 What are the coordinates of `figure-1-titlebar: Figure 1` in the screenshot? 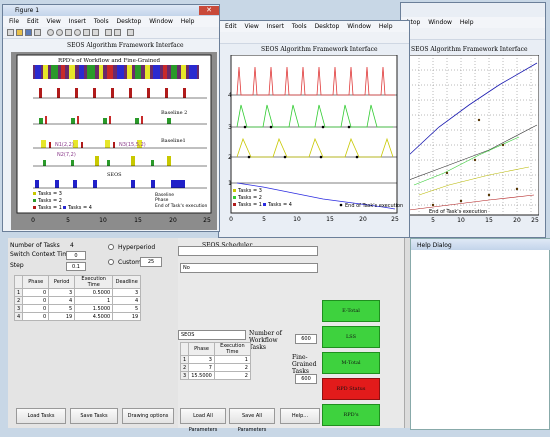 It's located at (111, 10).